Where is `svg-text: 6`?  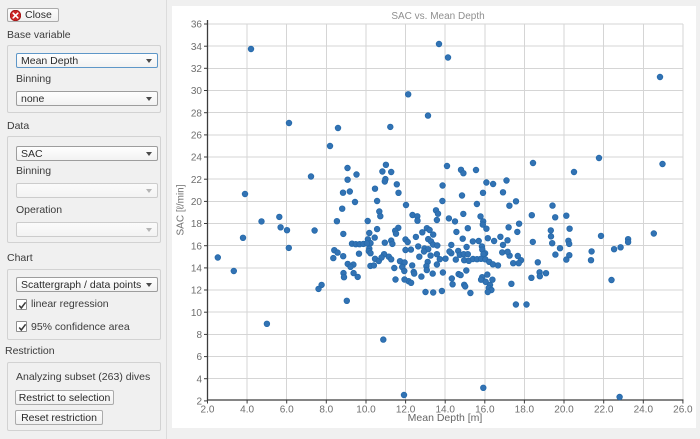
svg-text: 6 is located at coordinates (199, 357).